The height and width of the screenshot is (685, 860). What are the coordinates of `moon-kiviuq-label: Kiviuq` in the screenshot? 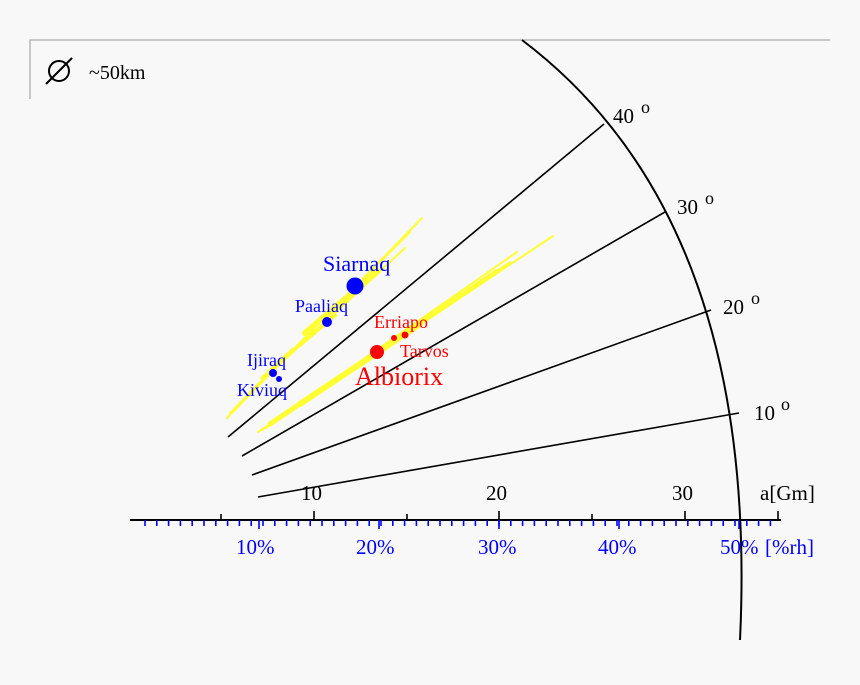 It's located at (262, 390).